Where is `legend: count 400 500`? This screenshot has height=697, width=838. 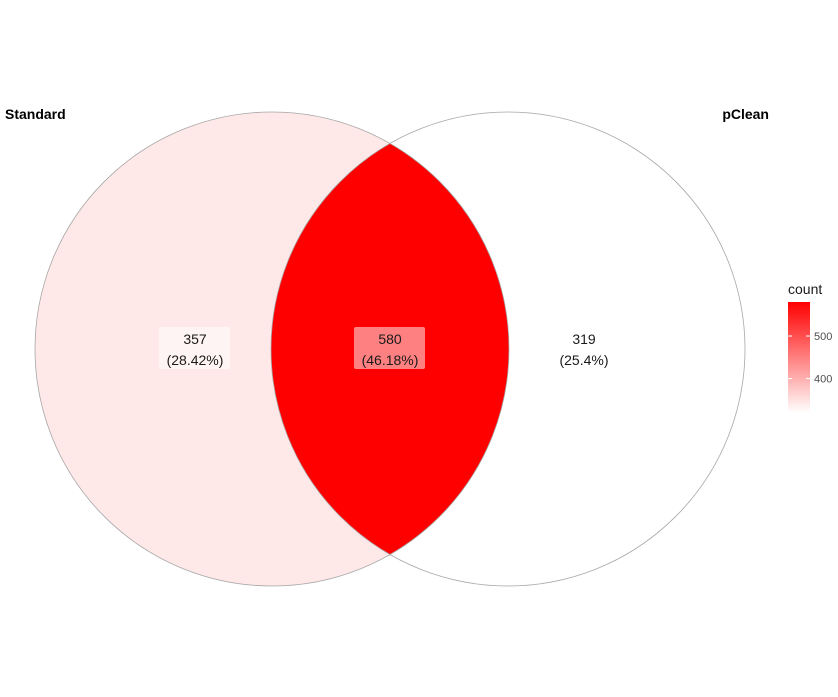 legend: count 400 500 is located at coordinates (810, 347).